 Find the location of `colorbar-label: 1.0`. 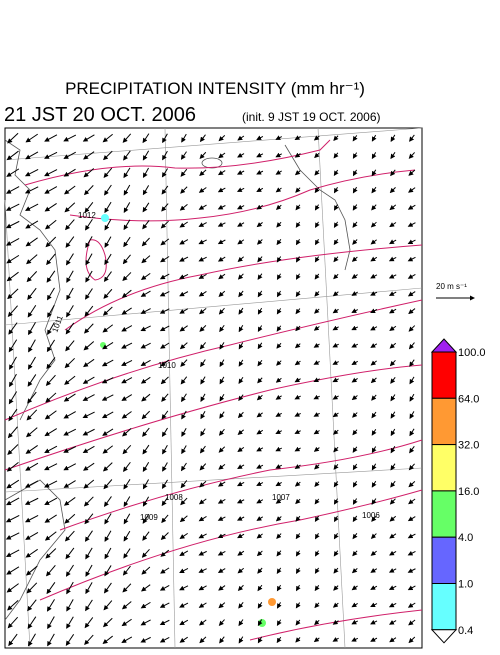

colorbar-label: 1.0 is located at coordinates (465, 585).